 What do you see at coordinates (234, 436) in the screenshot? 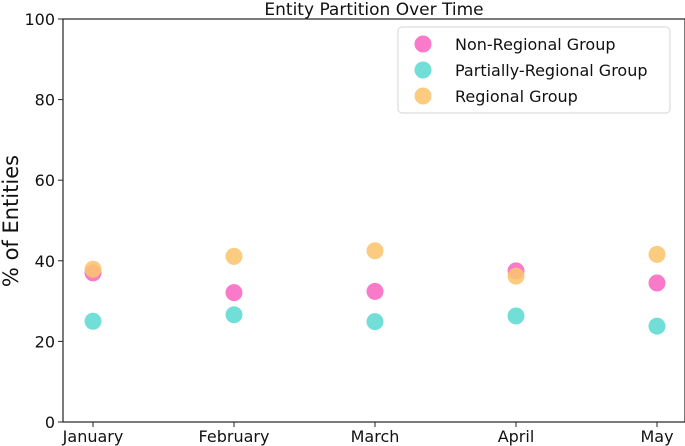
I see `x-tick-label: February` at bounding box center [234, 436].